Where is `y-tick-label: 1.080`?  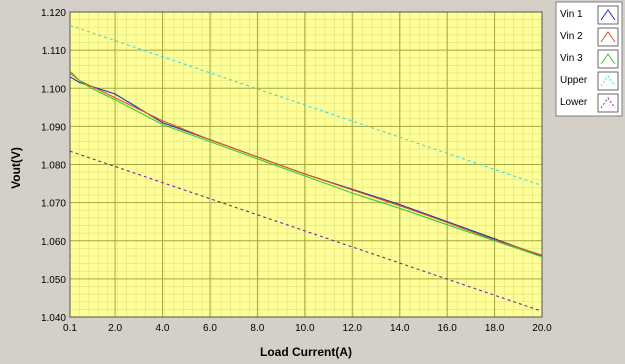
y-tick-label: 1.080 is located at coordinates (53, 166).